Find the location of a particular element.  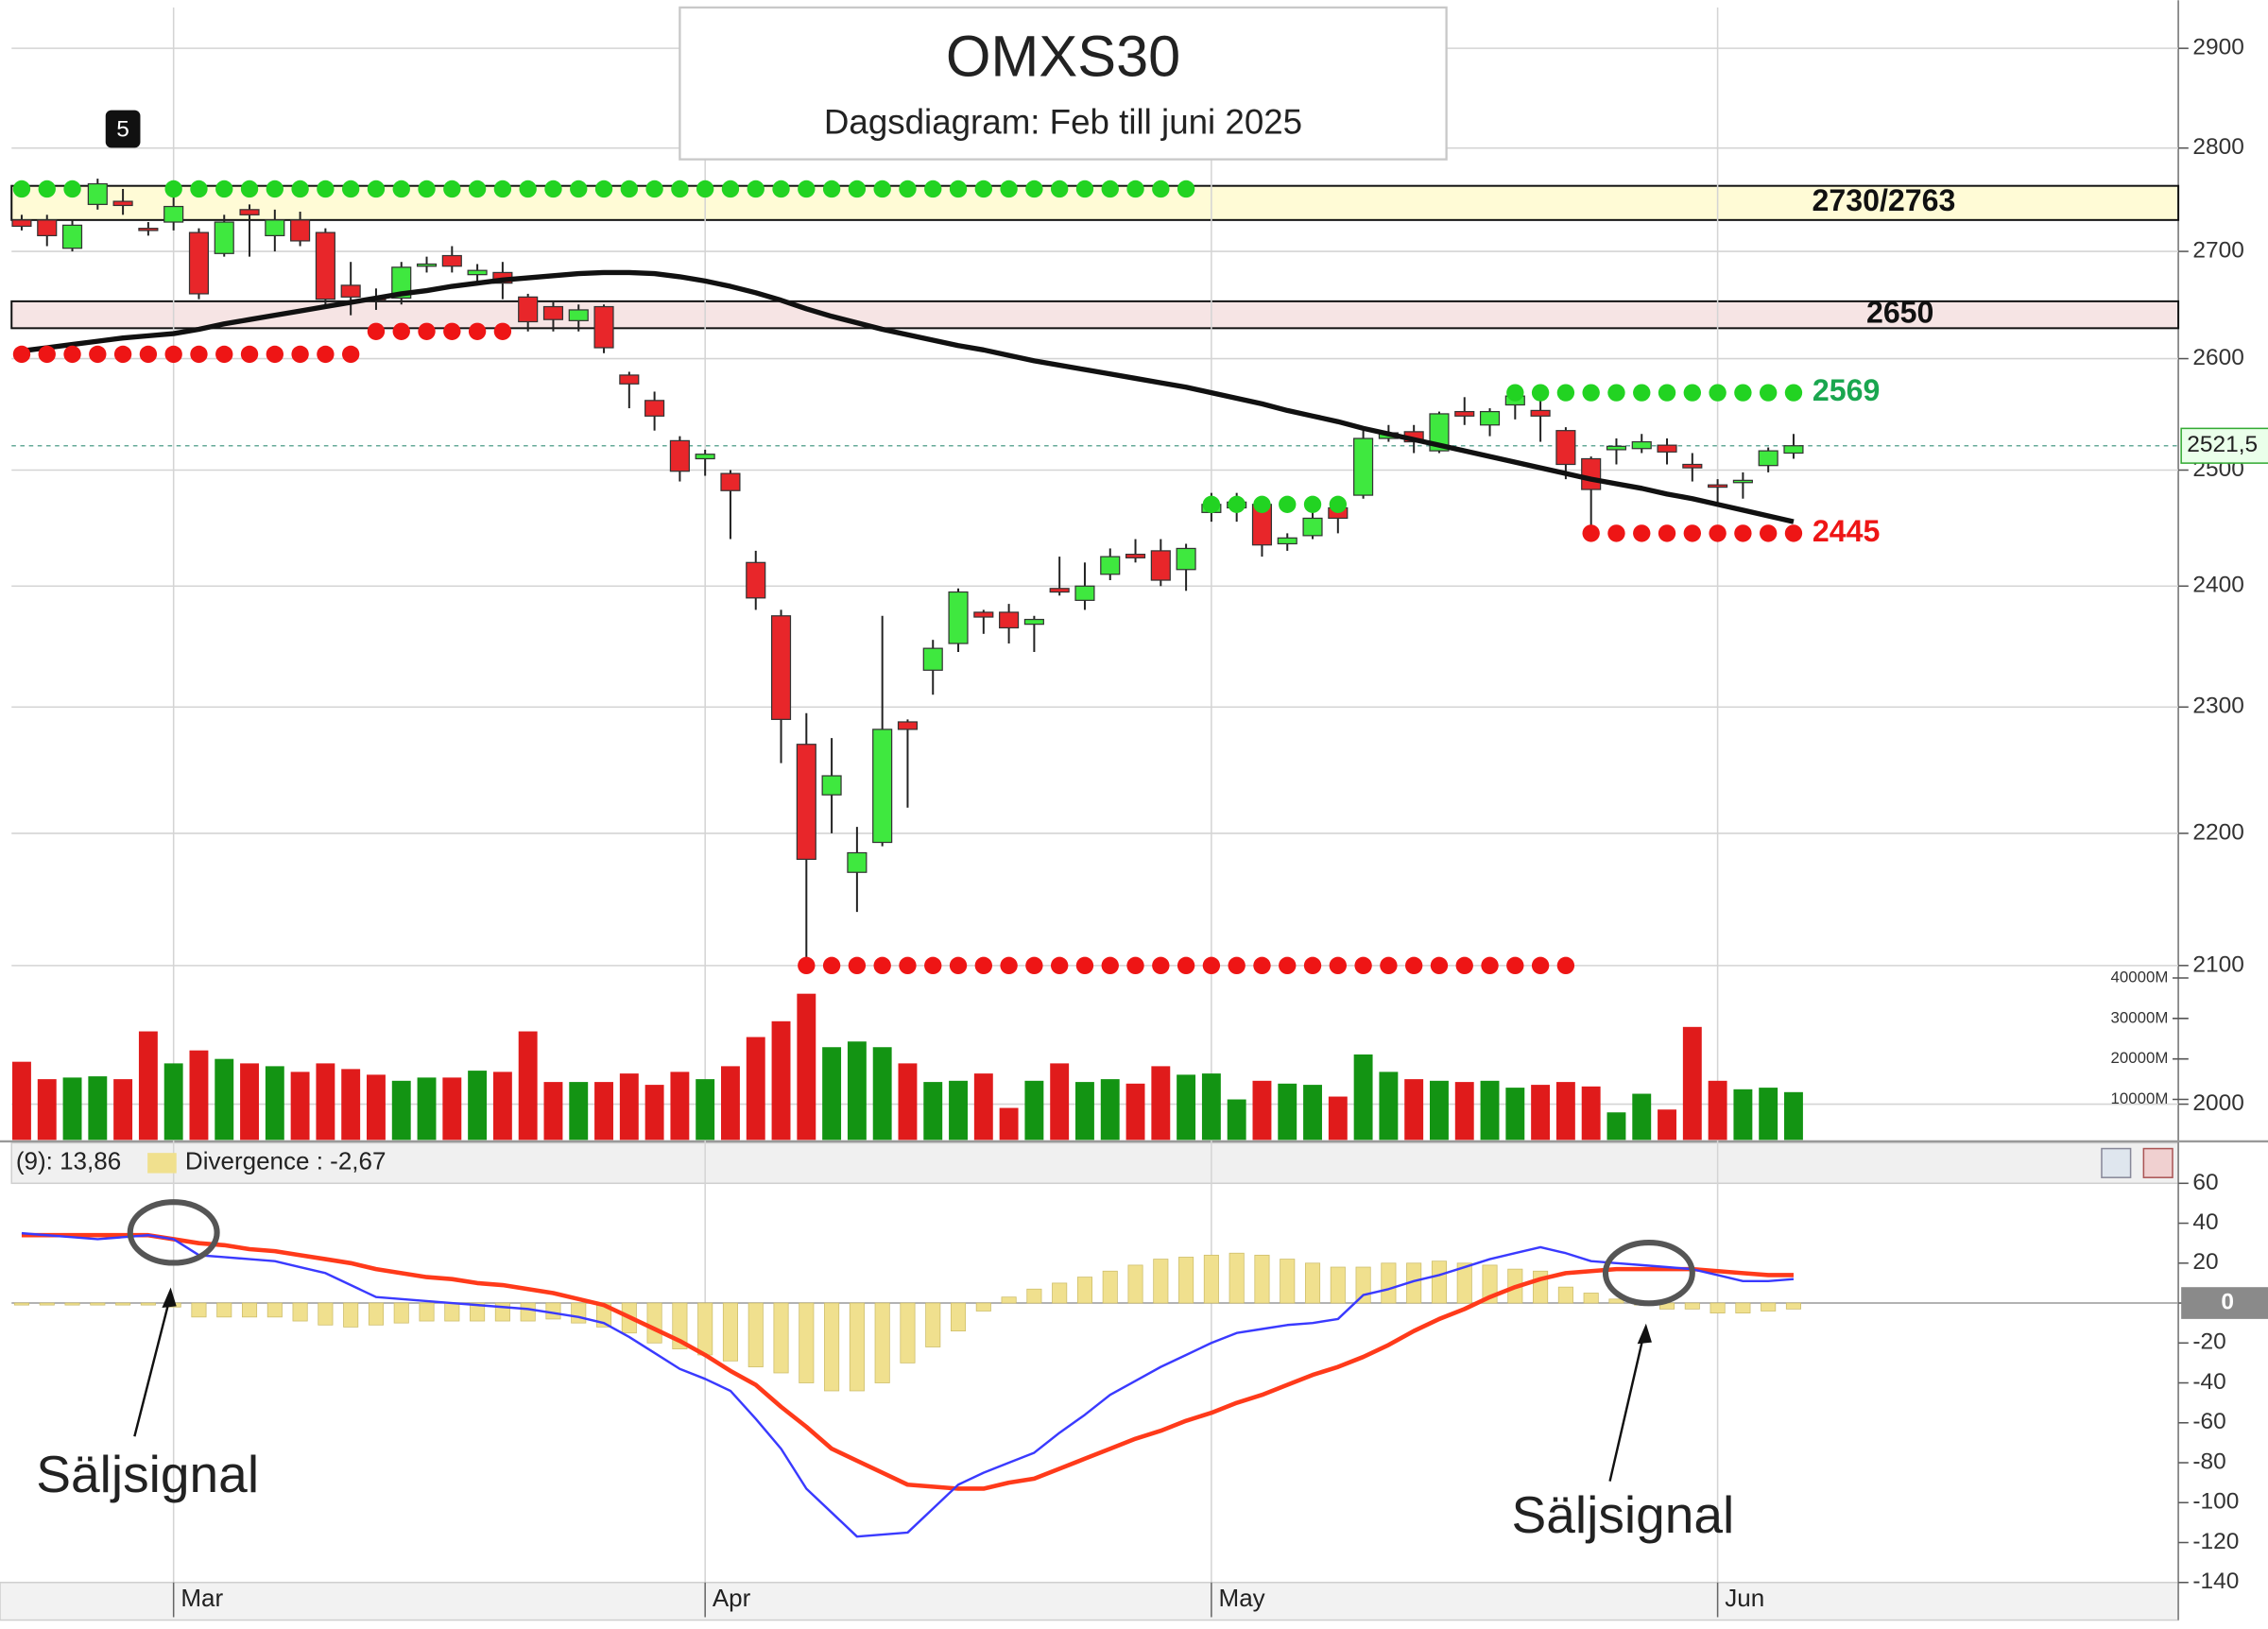

level-label: 2569 is located at coordinates (1846, 390).